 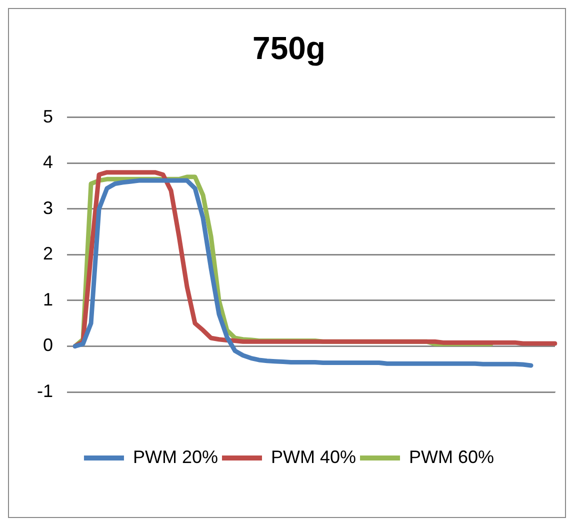 I want to click on y-tick-label: 2, so click(x=48, y=254).